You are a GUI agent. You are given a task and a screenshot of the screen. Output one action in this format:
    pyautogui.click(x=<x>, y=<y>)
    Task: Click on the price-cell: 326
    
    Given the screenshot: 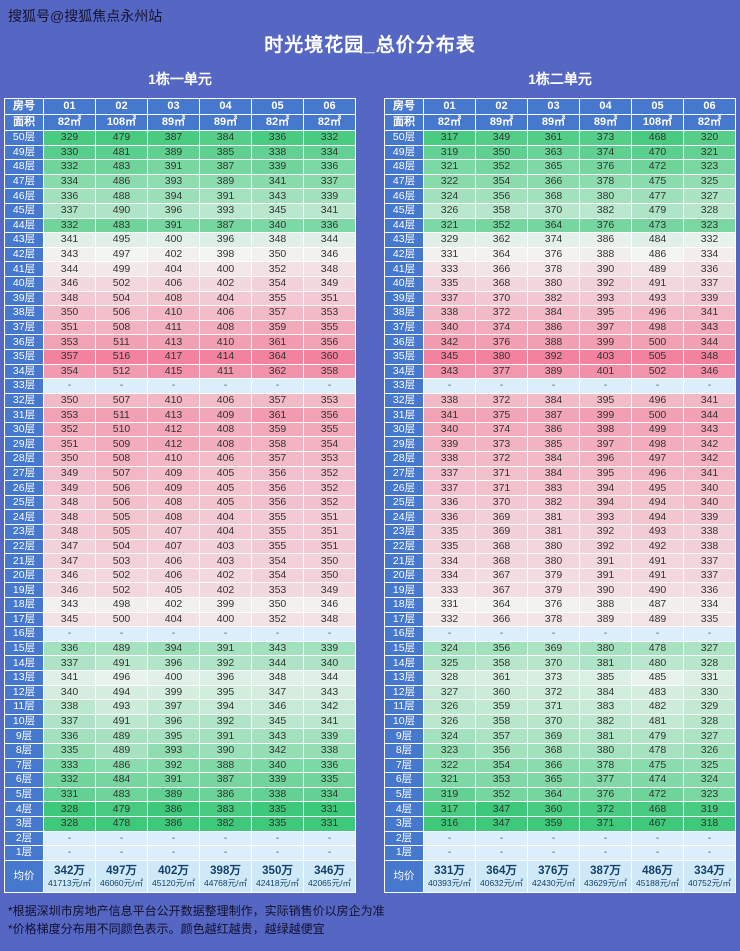 What is the action you would take?
    pyautogui.click(x=449, y=210)
    